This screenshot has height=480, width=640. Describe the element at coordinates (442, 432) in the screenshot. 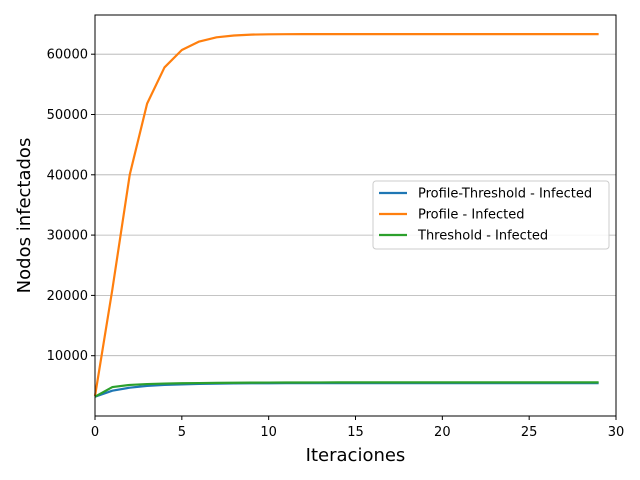

I see `x-tick-label: 20` at that location.